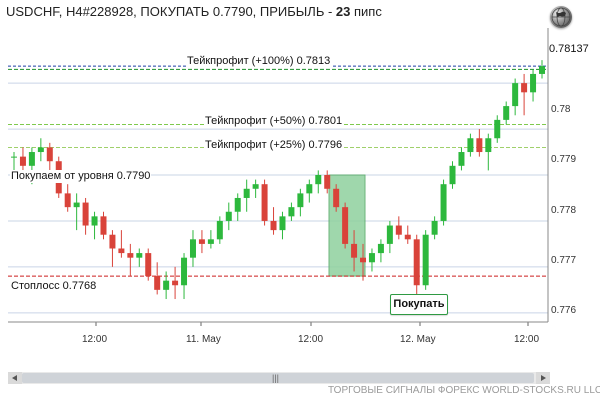  I want to click on tp25-label: Тейкпрофит (+25%) 0.7796, so click(274, 145).